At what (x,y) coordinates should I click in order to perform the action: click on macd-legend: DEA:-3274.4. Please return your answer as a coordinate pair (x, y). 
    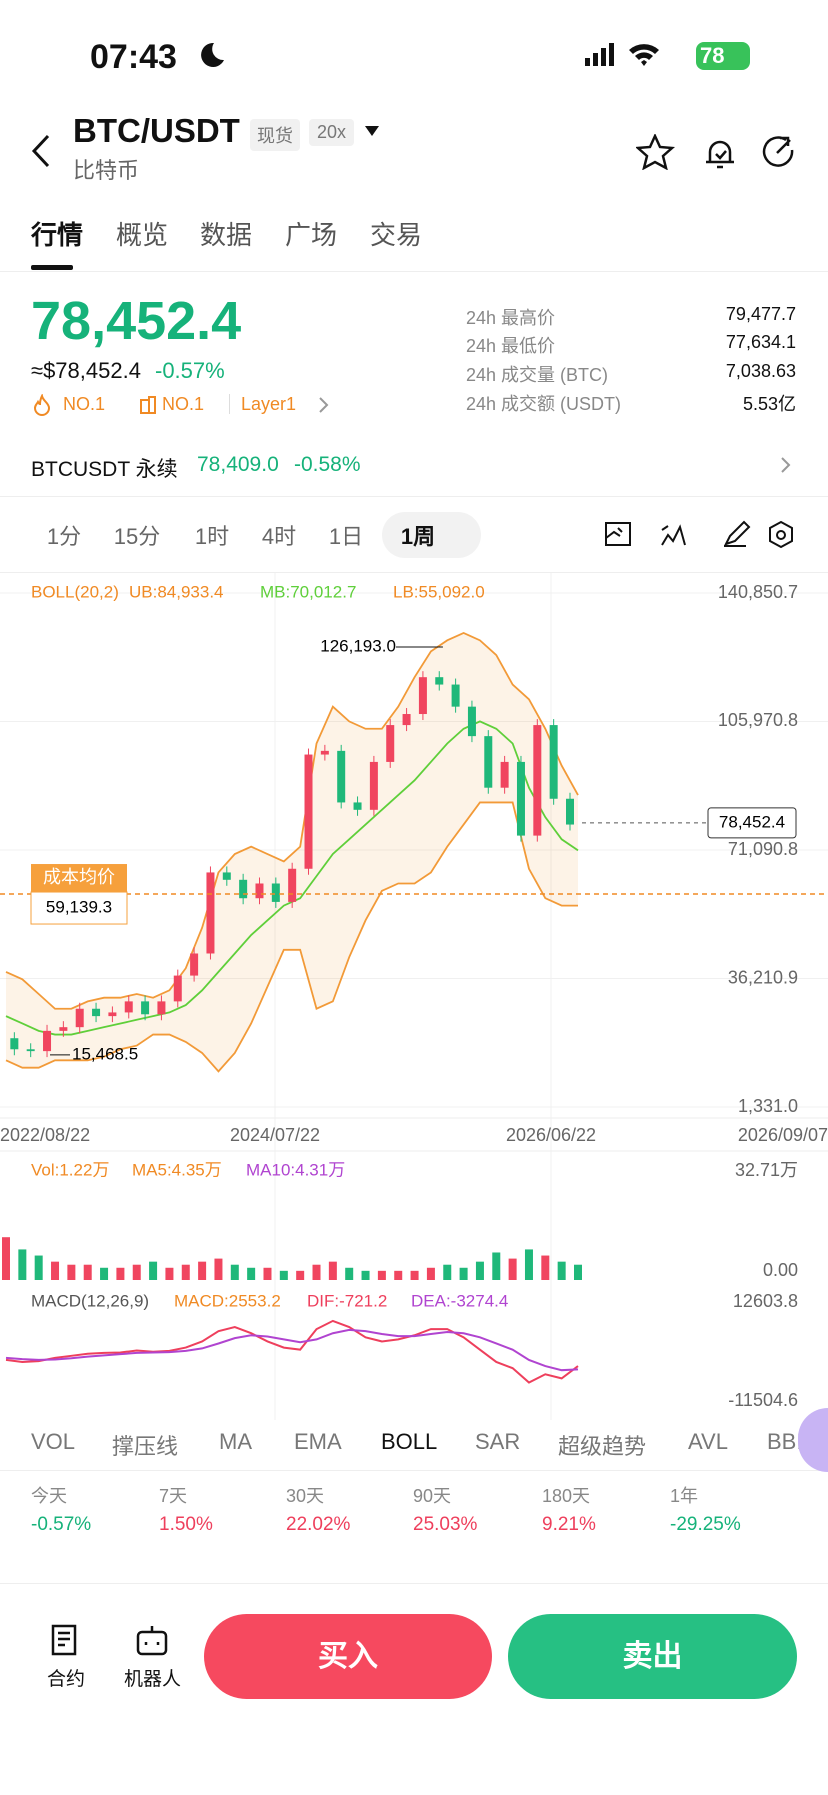
    Looking at the image, I should click on (459, 1300).